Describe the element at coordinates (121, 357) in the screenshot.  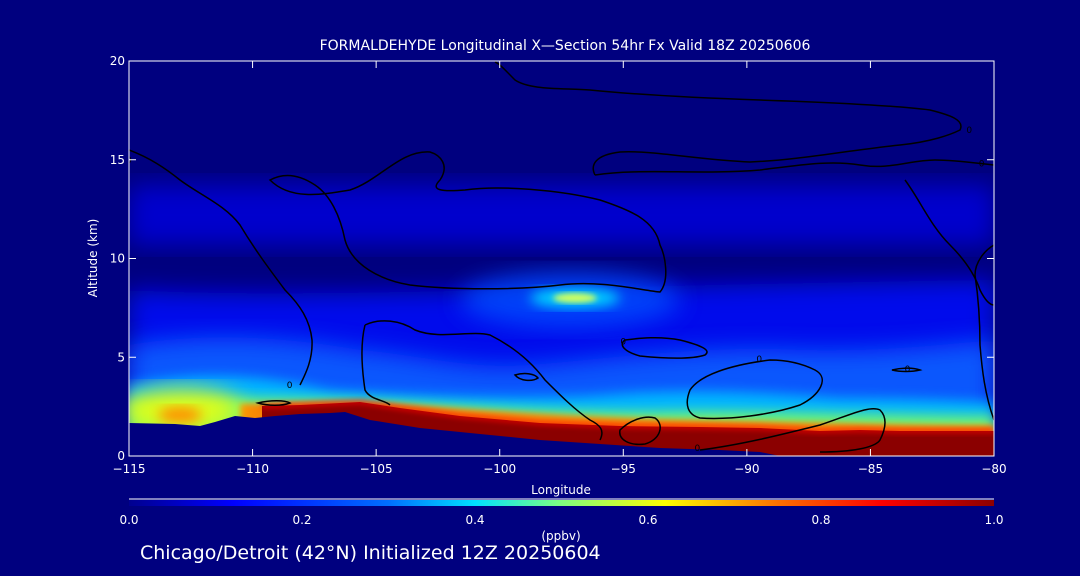
I see `y-tick-label: 5` at that location.